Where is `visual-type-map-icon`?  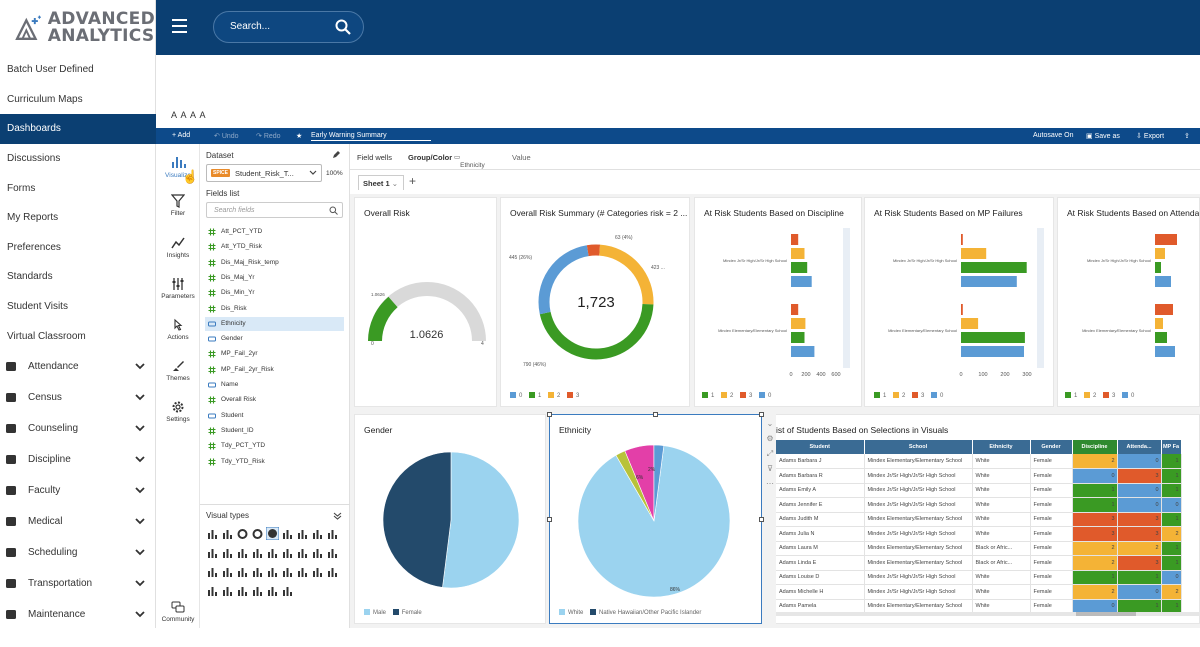 visual-type-map-icon is located at coordinates (332, 571).